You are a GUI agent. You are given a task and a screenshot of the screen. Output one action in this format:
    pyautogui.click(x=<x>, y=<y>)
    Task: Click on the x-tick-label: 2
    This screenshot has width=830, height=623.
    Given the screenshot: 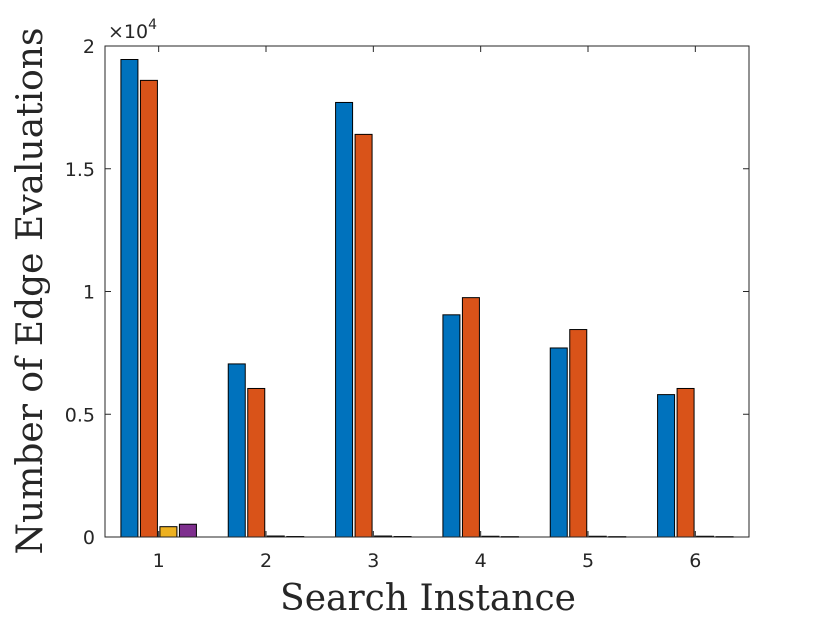 What is the action you would take?
    pyautogui.click(x=266, y=561)
    